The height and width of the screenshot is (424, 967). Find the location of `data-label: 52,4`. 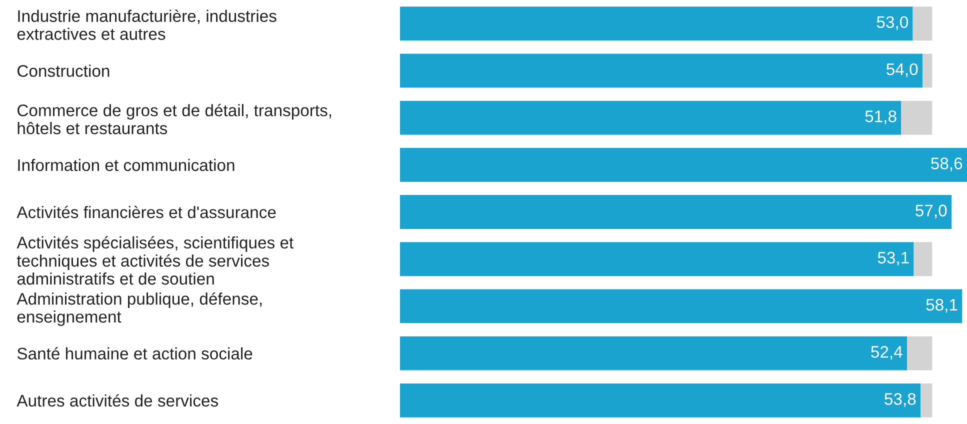

data-label: 52,4 is located at coordinates (886, 353).